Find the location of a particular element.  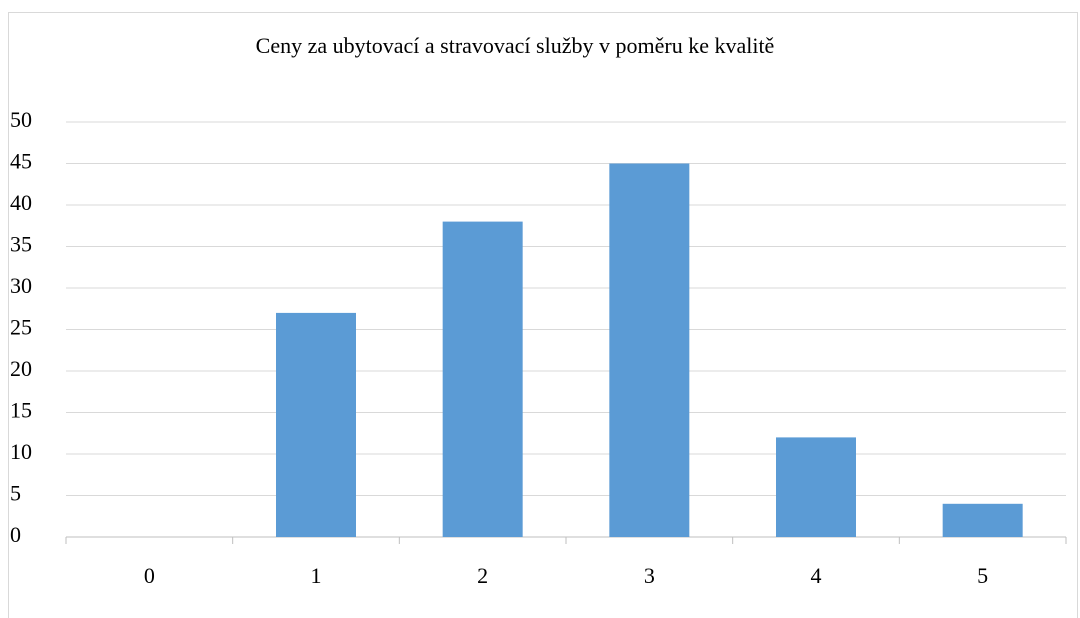

x-tick-label: 5 is located at coordinates (982, 575).